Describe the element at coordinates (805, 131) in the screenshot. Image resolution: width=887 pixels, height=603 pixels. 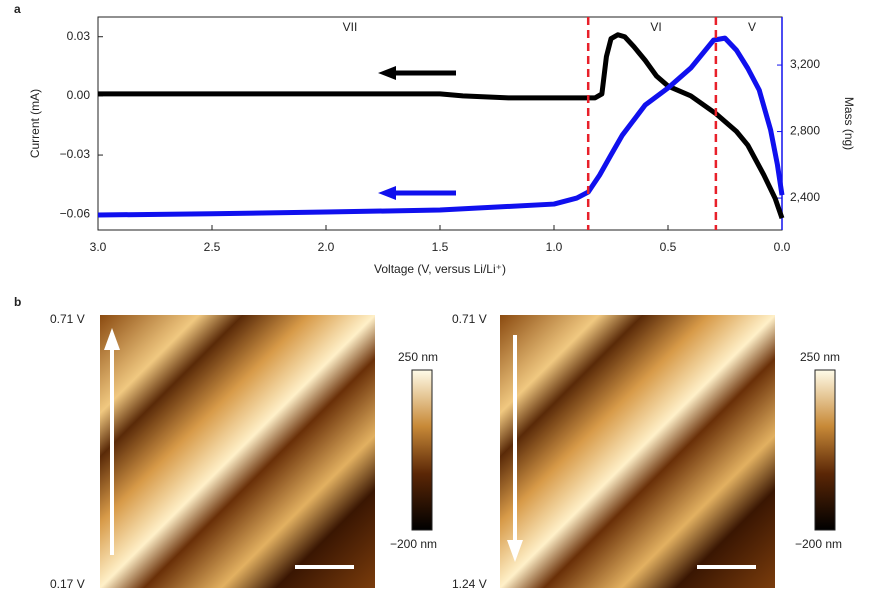
I see `y2-tick-label: 2,800` at that location.